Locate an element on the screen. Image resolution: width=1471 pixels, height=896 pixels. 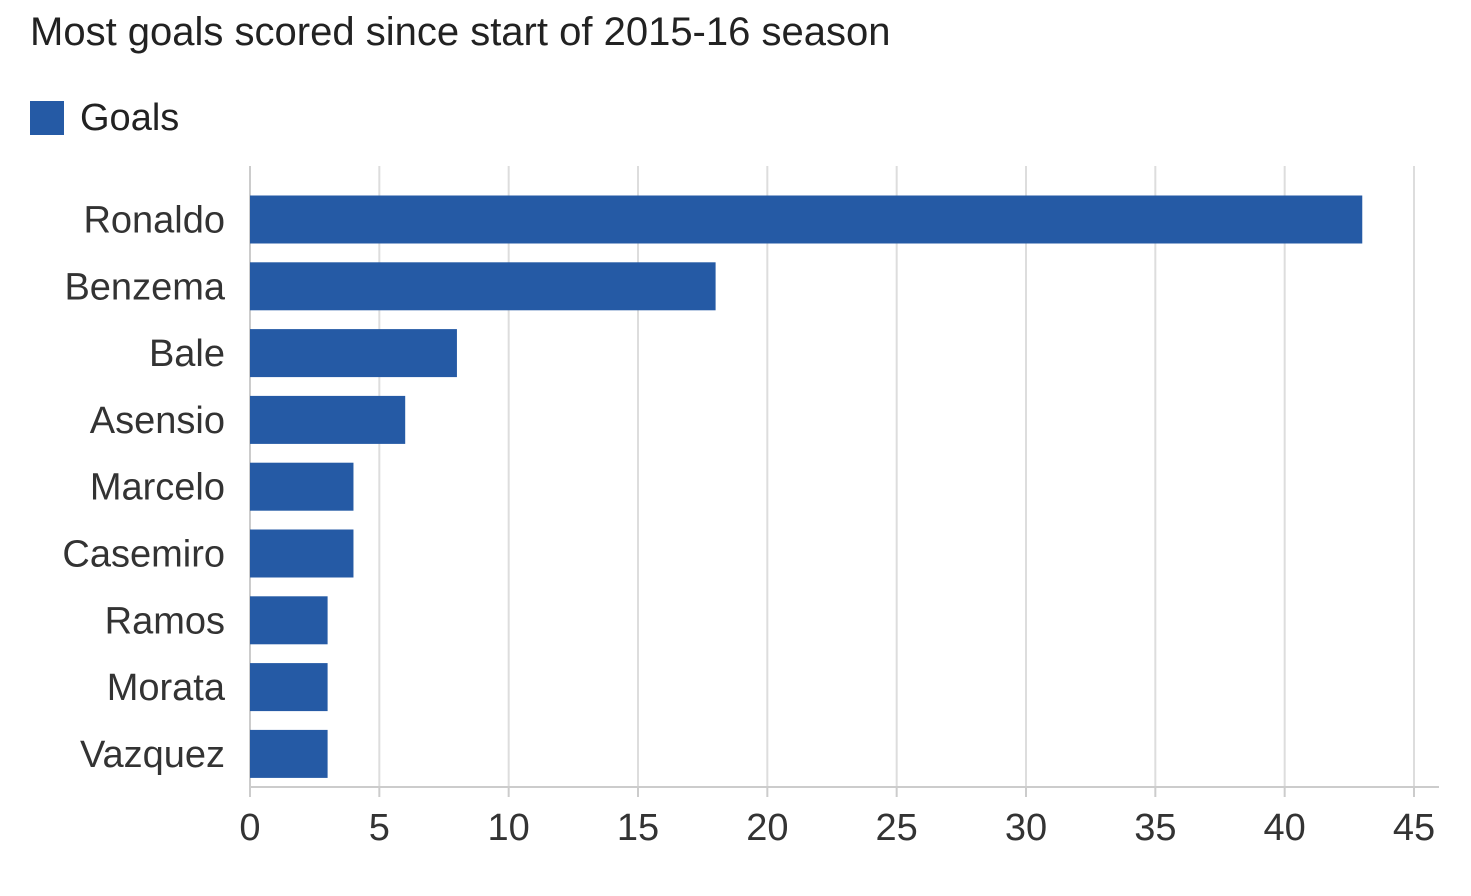
legend-swatch is located at coordinates (47, 118).